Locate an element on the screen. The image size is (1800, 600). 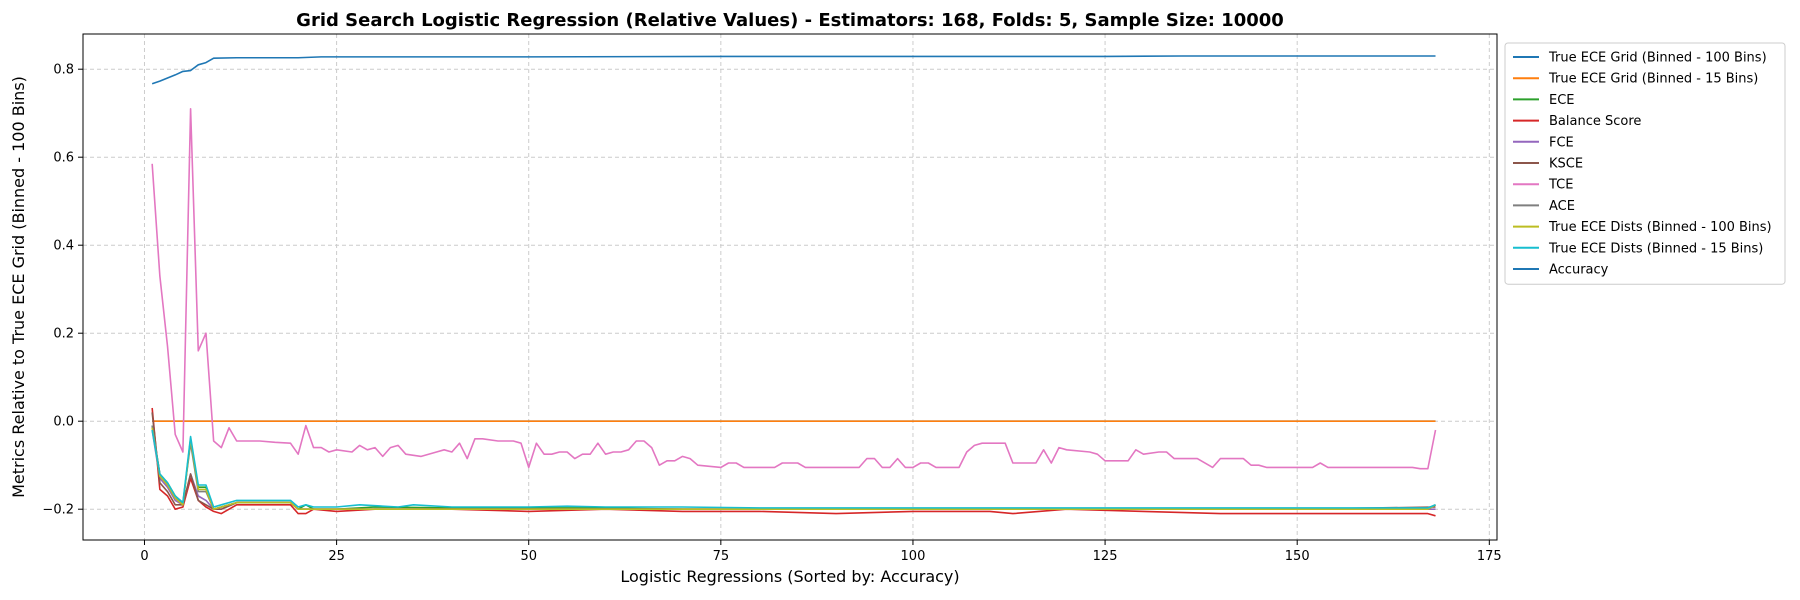
y-tick-label: 0.4 is located at coordinates (63, 246).